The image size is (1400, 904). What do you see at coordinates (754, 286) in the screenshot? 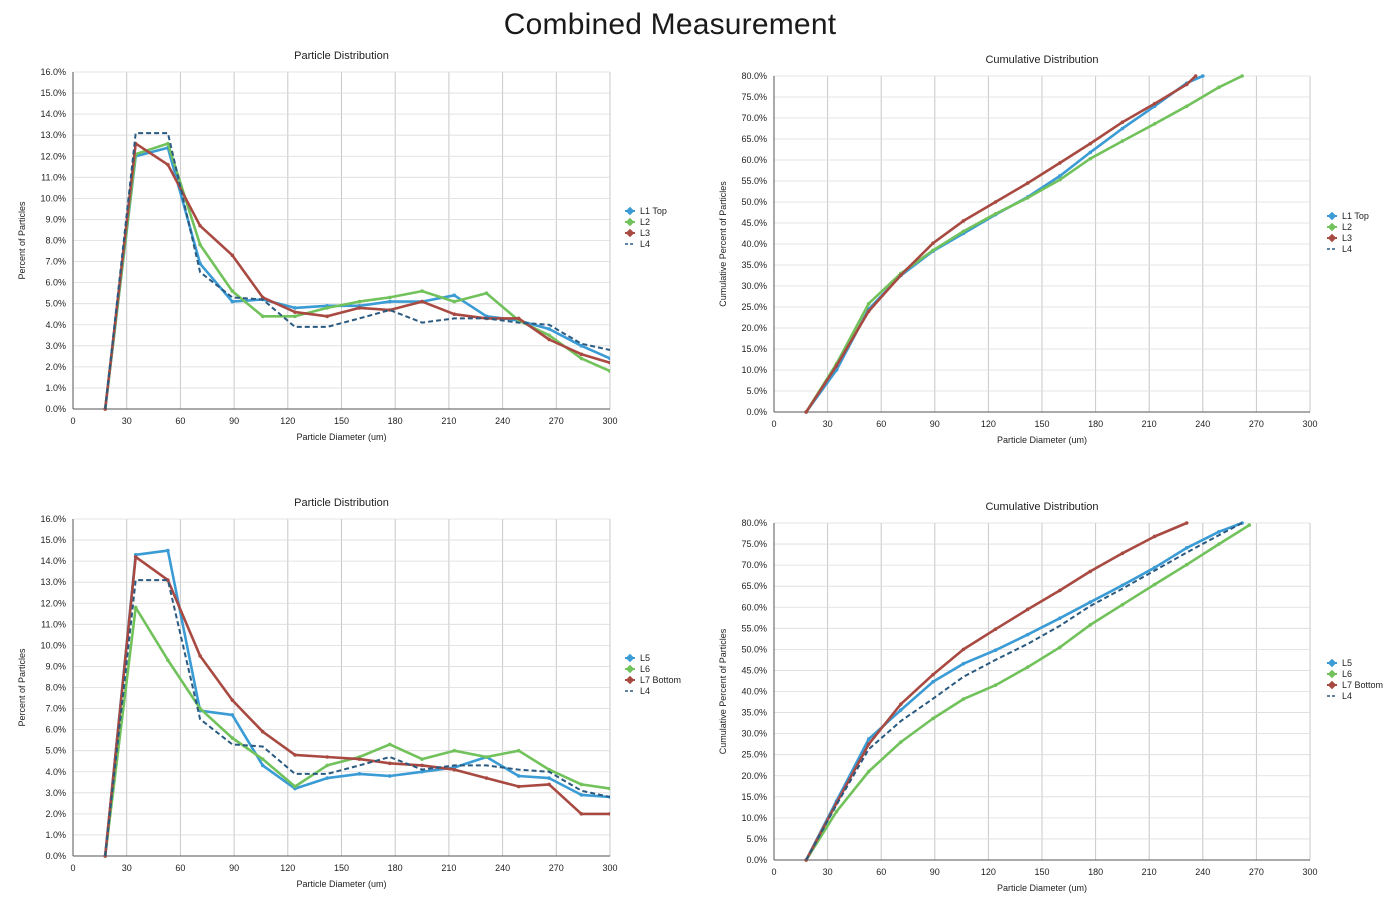
I see `y-tick-label: 30.0%` at bounding box center [754, 286].